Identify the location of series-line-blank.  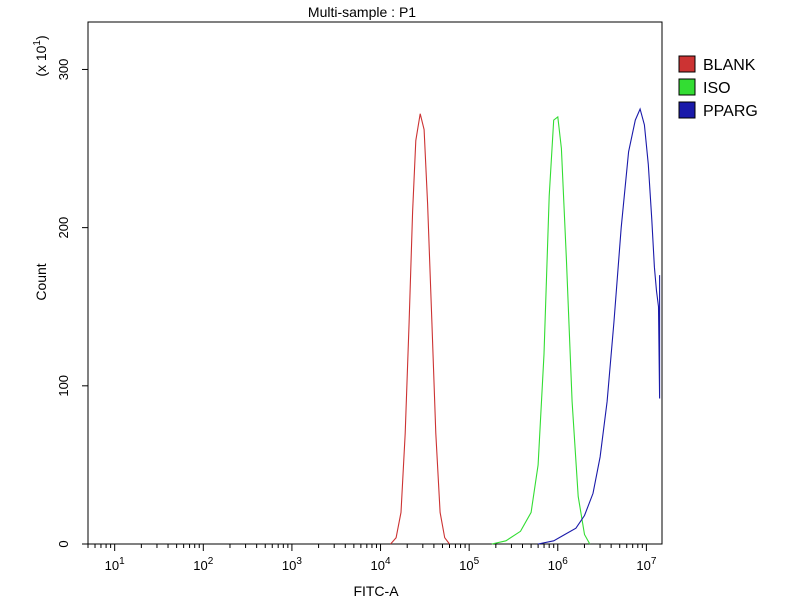
(420, 329).